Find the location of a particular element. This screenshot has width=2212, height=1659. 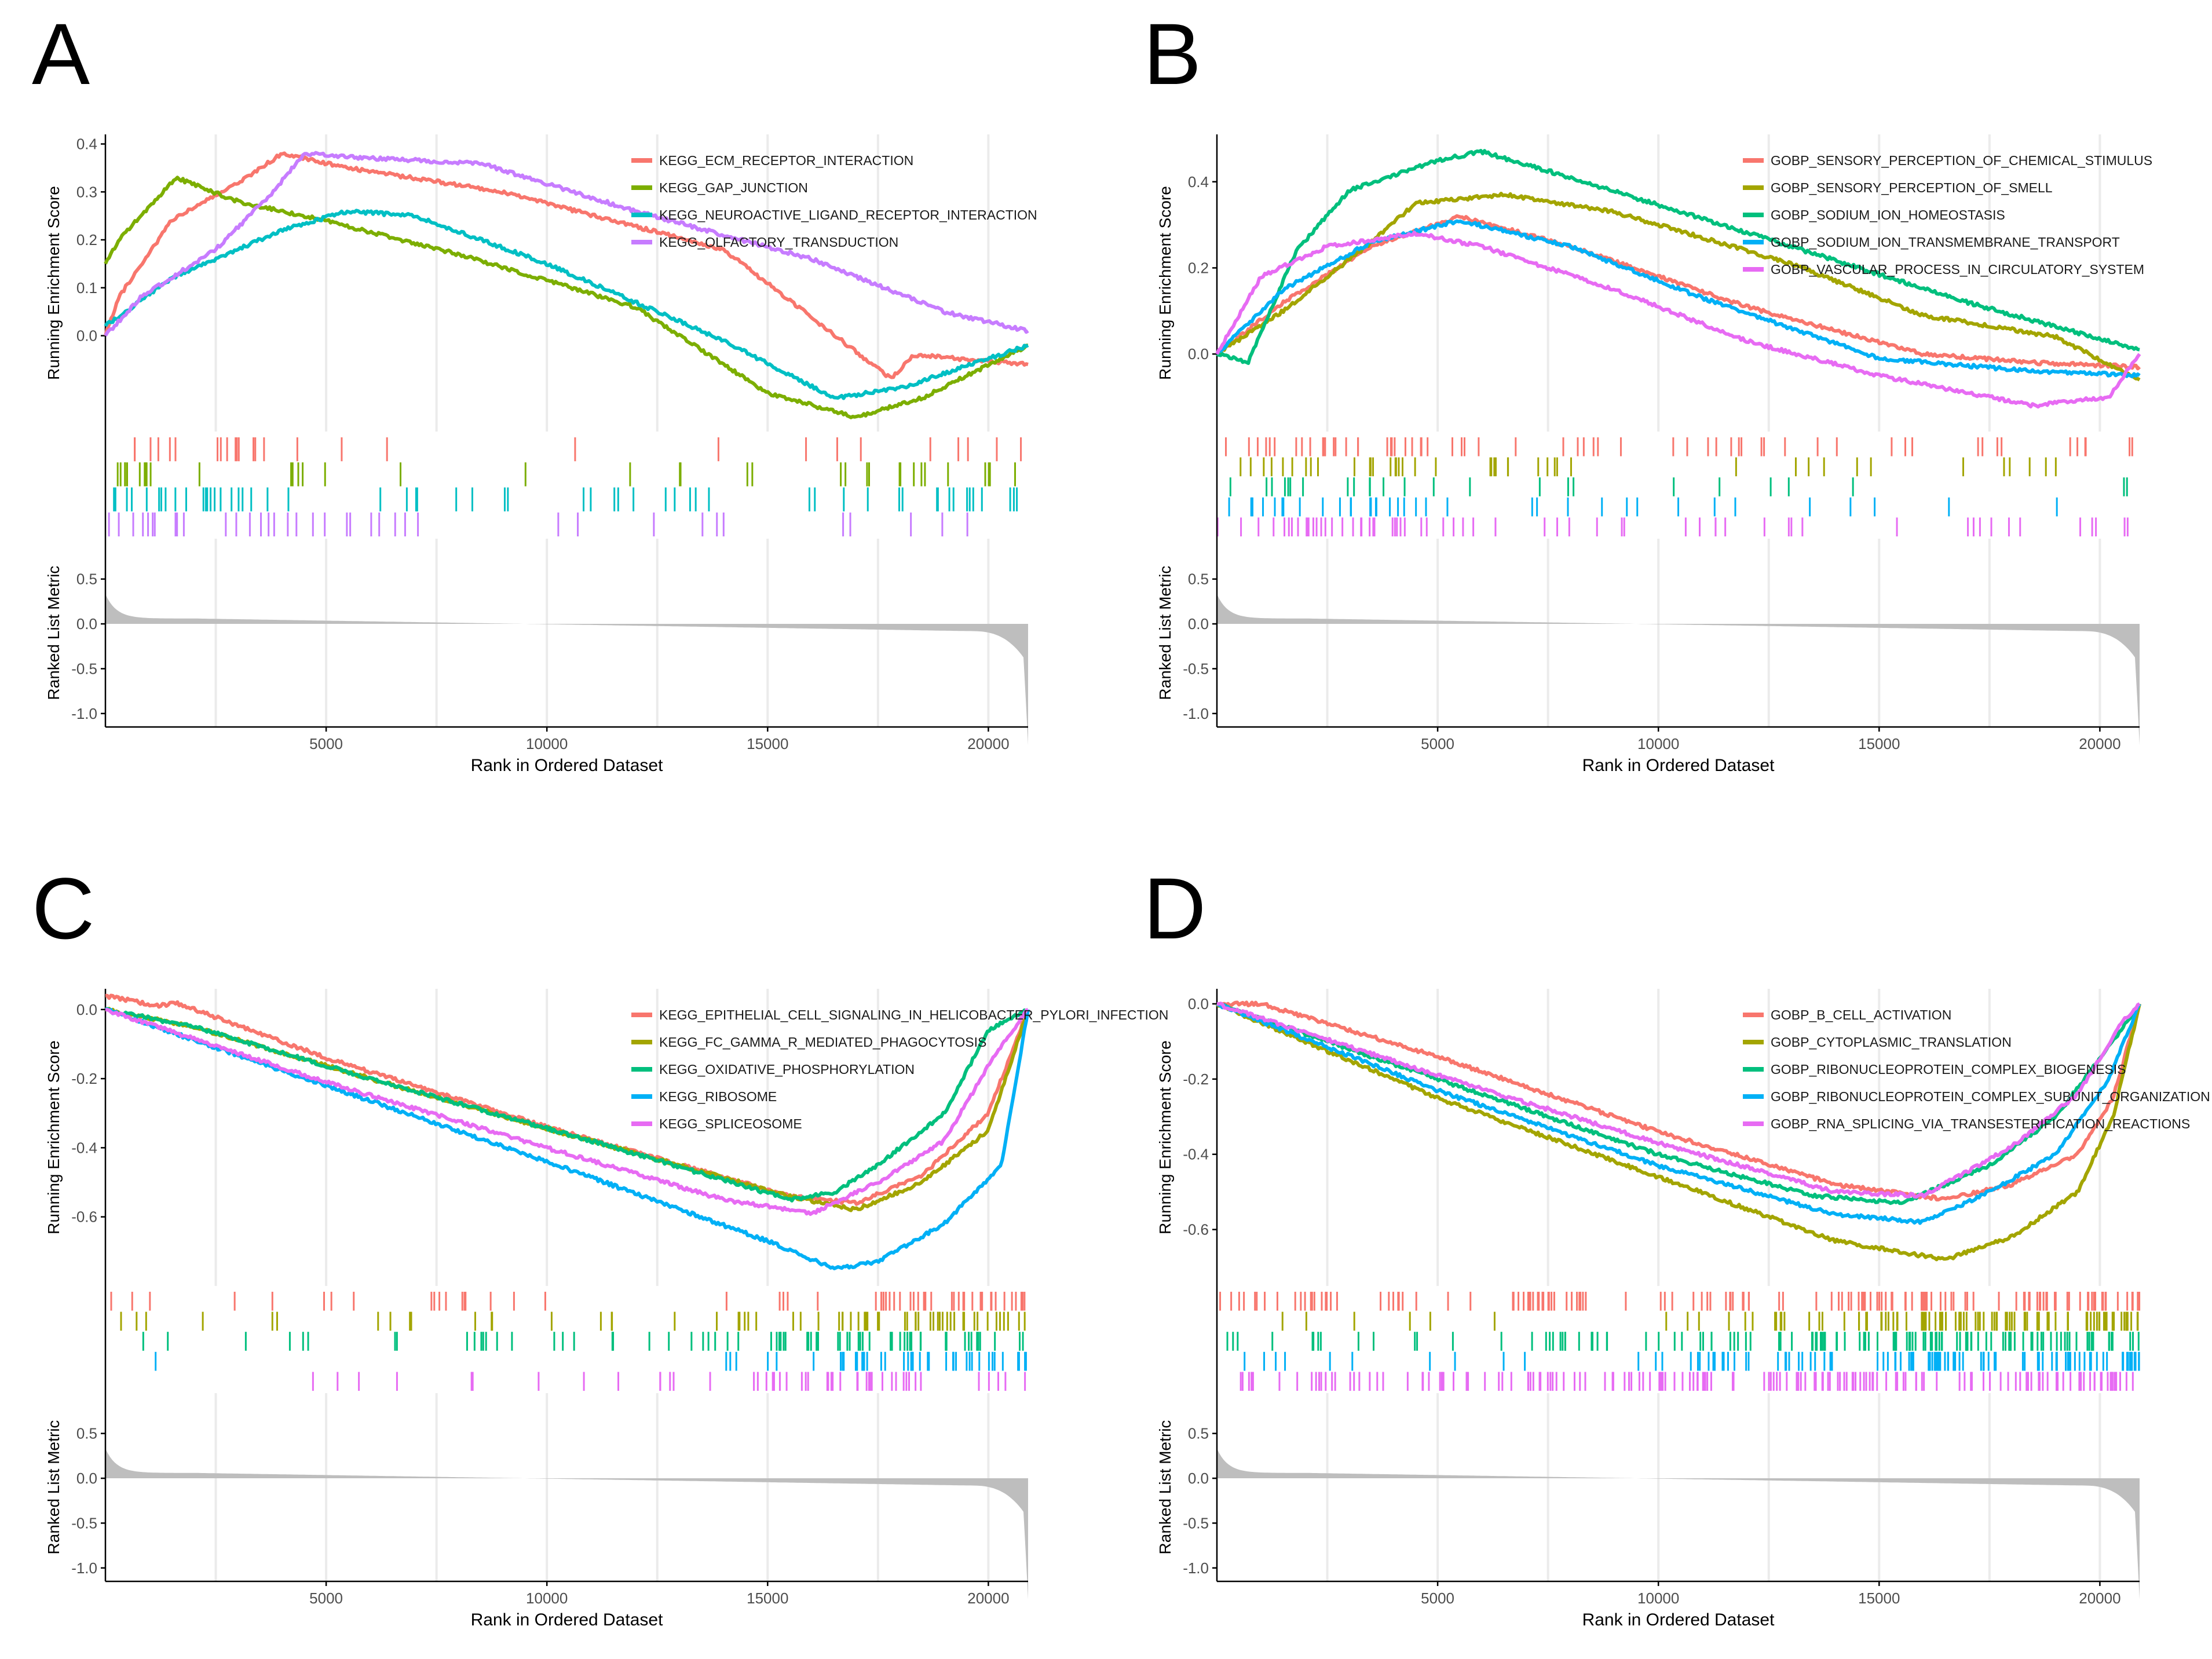

legend-label: KEGG_FC_GAMMA_R_MEDIATED_PHAGOCYTOSIS is located at coordinates (822, 1042).